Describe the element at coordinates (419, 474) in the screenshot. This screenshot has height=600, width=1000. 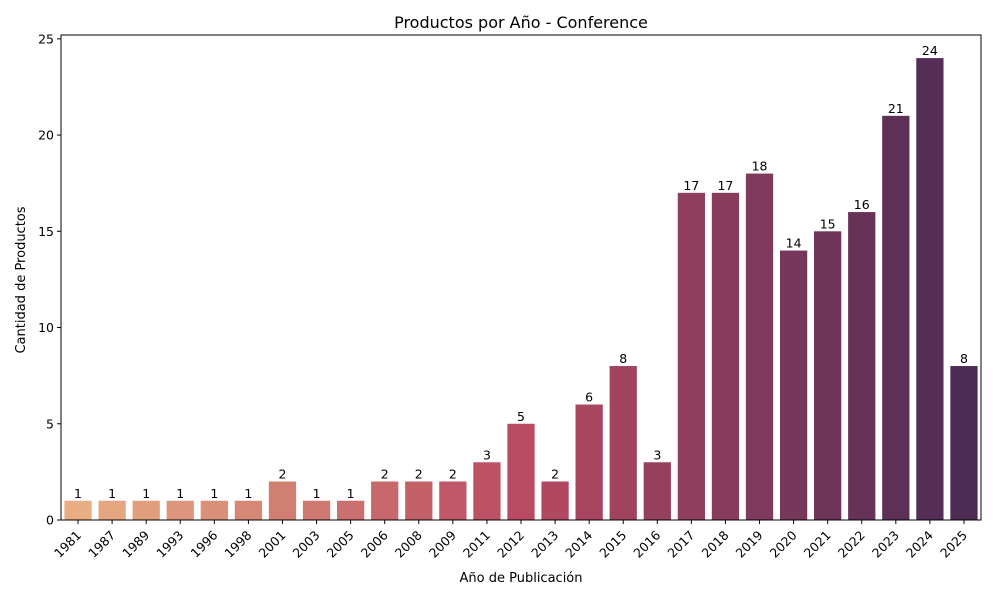
I see `value-label-2008: 2` at that location.